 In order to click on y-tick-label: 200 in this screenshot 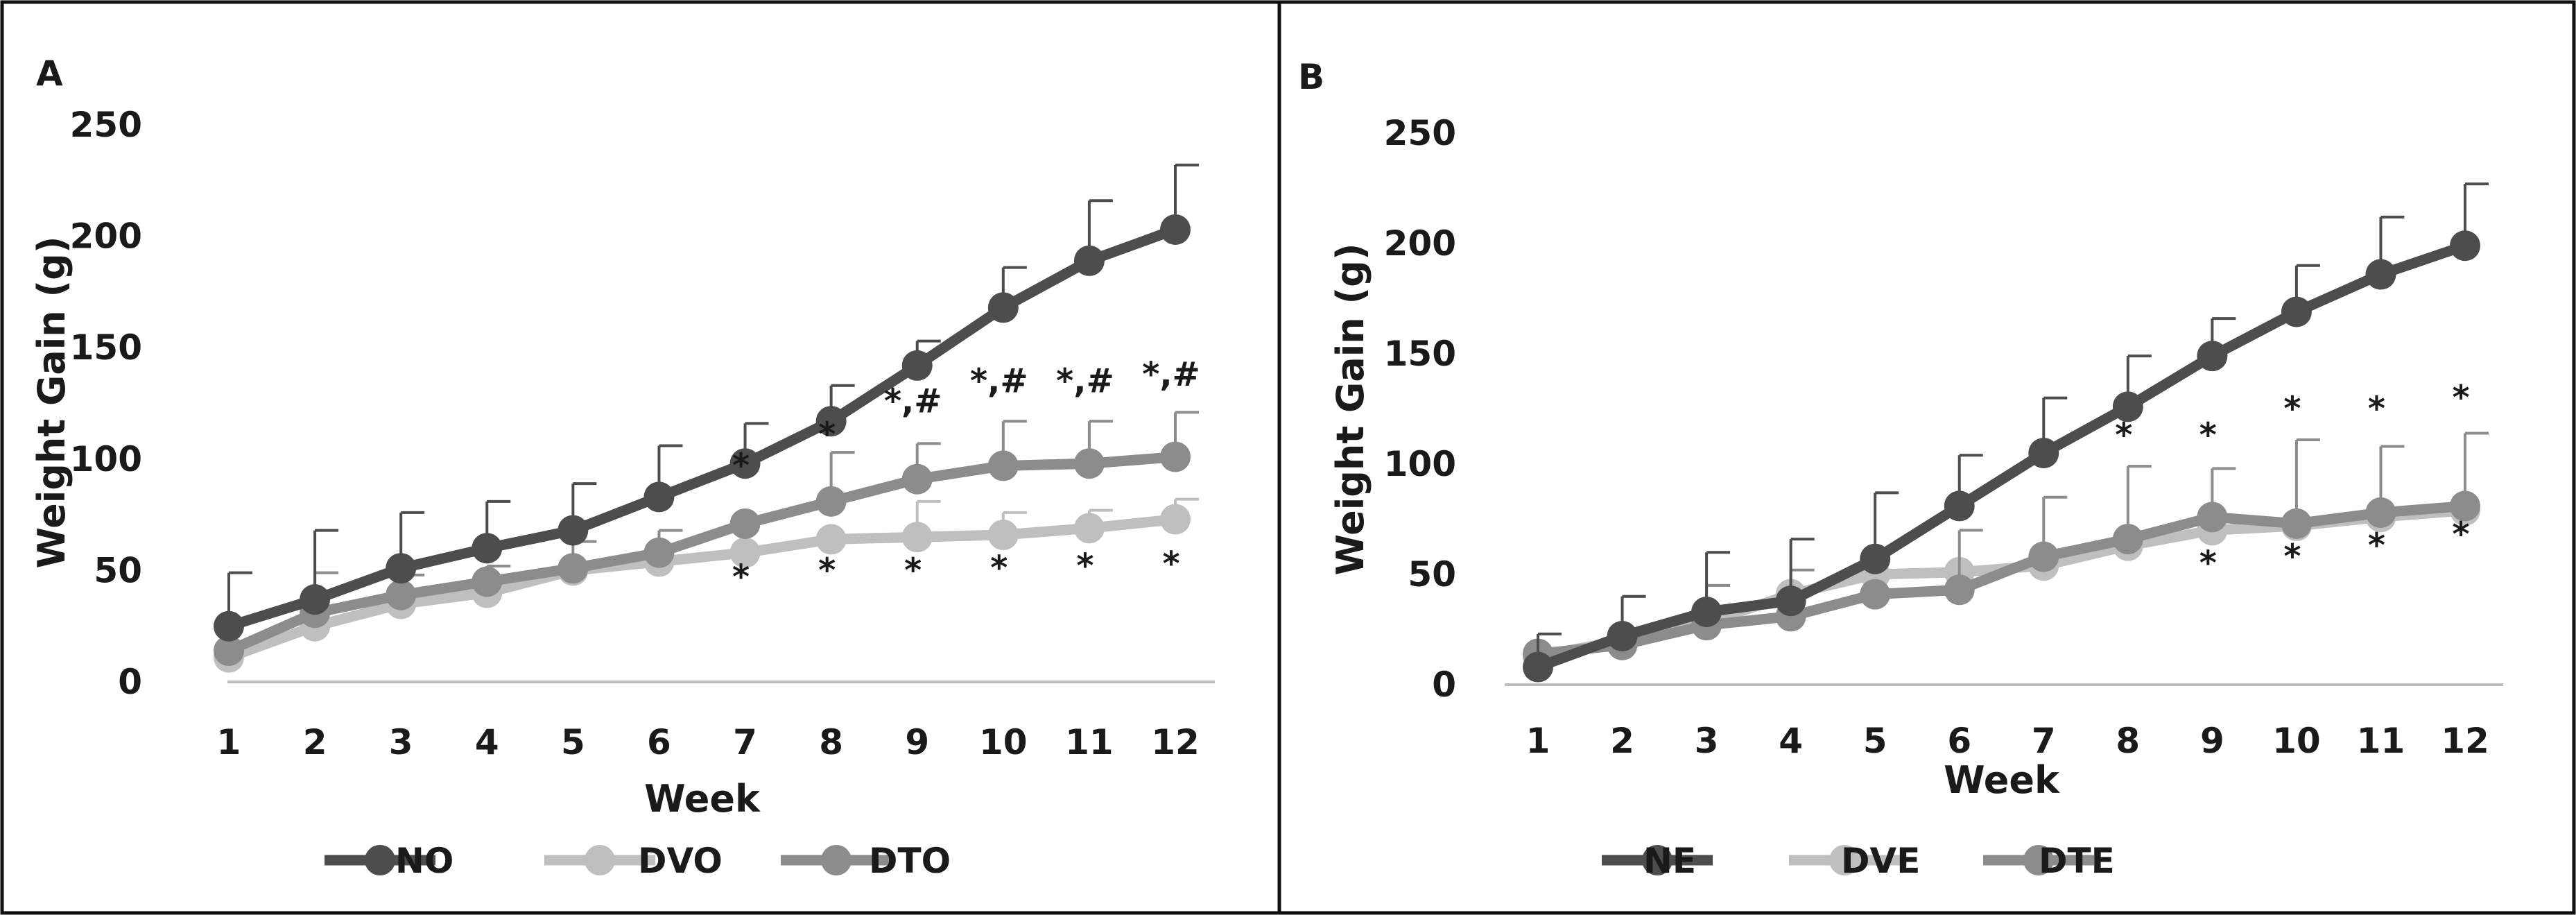, I will do `click(106, 236)`.